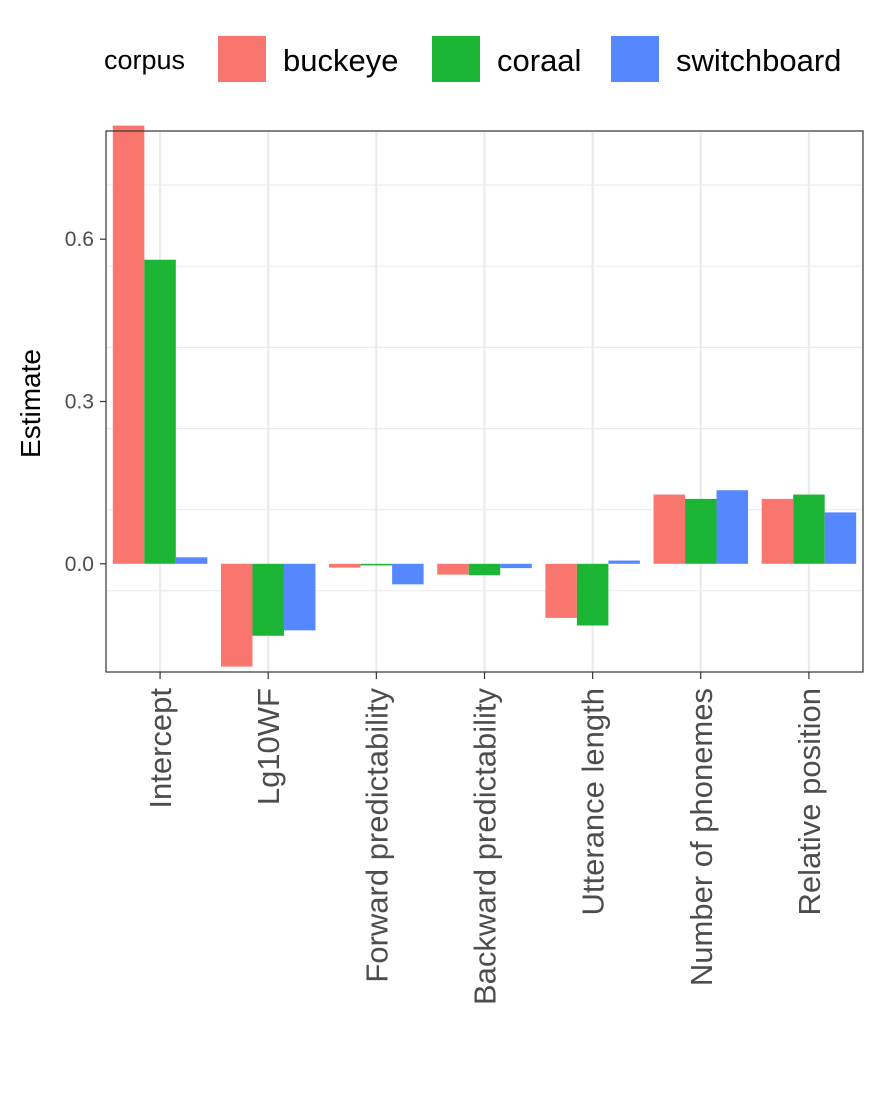  Describe the element at coordinates (268, 746) in the screenshot. I see `x-tick-label: Lg10WF` at that location.